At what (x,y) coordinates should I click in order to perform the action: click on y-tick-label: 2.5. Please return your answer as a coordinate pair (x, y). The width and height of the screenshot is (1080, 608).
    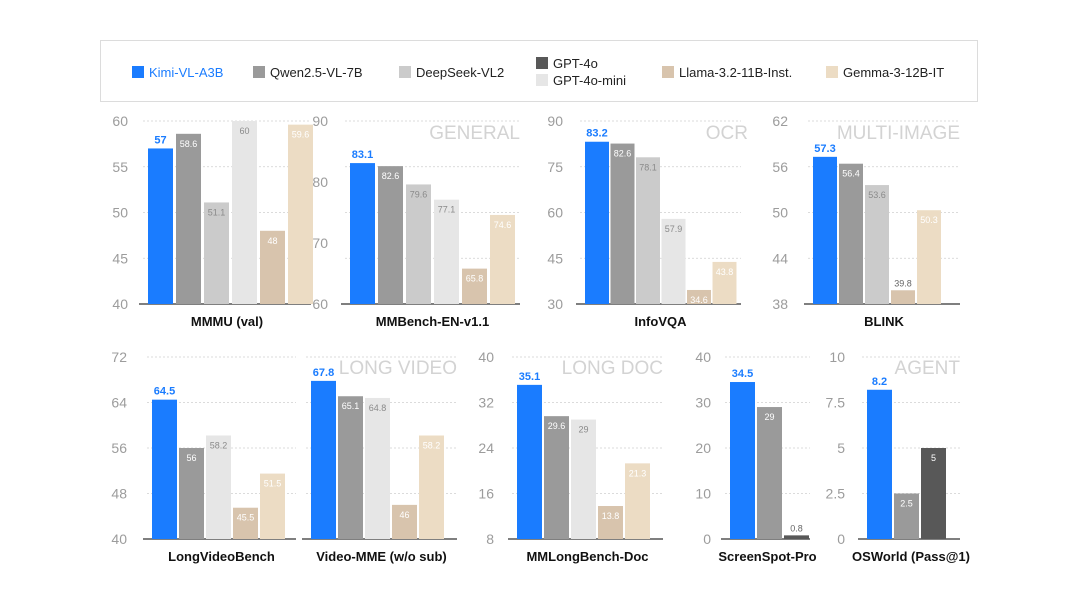
    Looking at the image, I should click on (836, 494).